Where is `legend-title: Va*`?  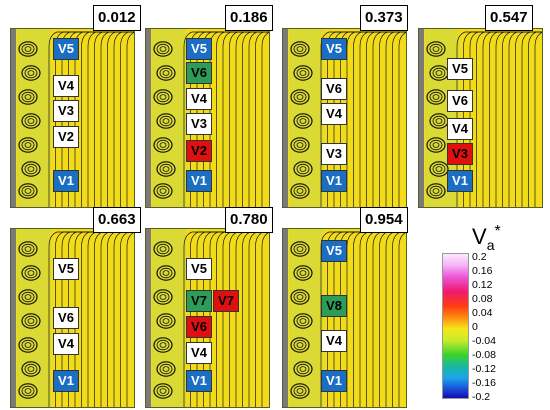 legend-title: Va* is located at coordinates (486, 238).